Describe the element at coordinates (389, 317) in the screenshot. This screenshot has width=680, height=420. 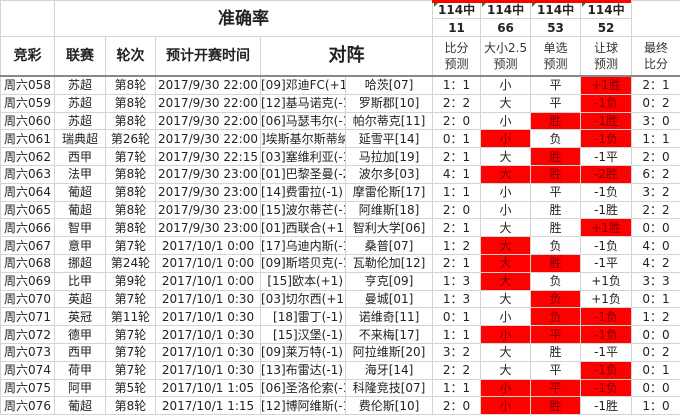
I see `cell-away-team: 诺维奇[11]` at that location.